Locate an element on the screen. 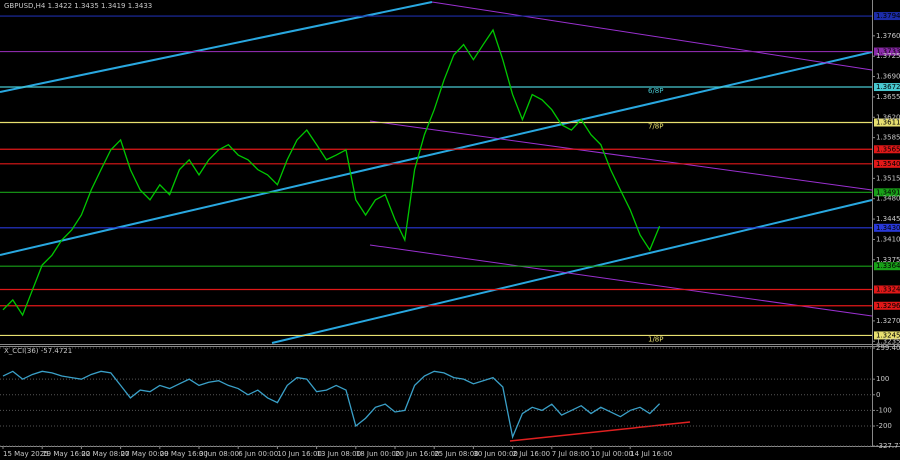  level-label: 1.3672 is located at coordinates (888, 87).